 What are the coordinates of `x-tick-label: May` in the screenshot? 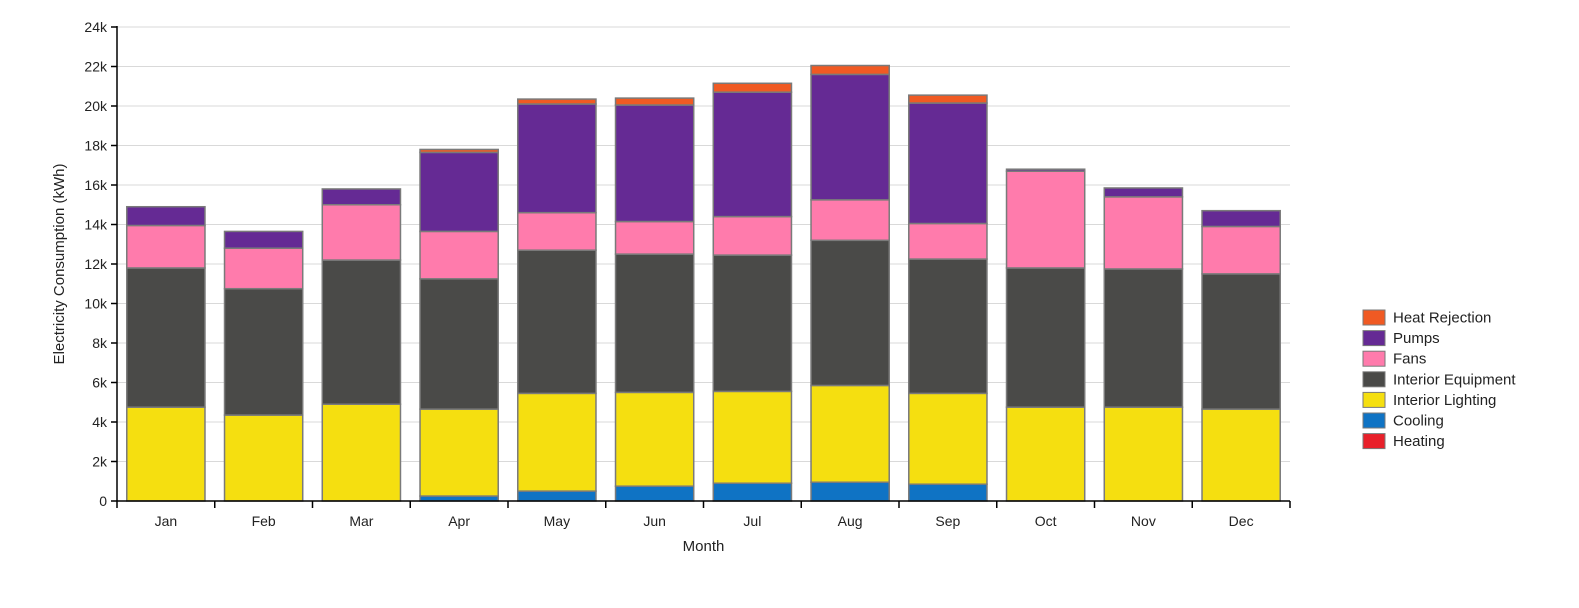 It's located at (557, 521).